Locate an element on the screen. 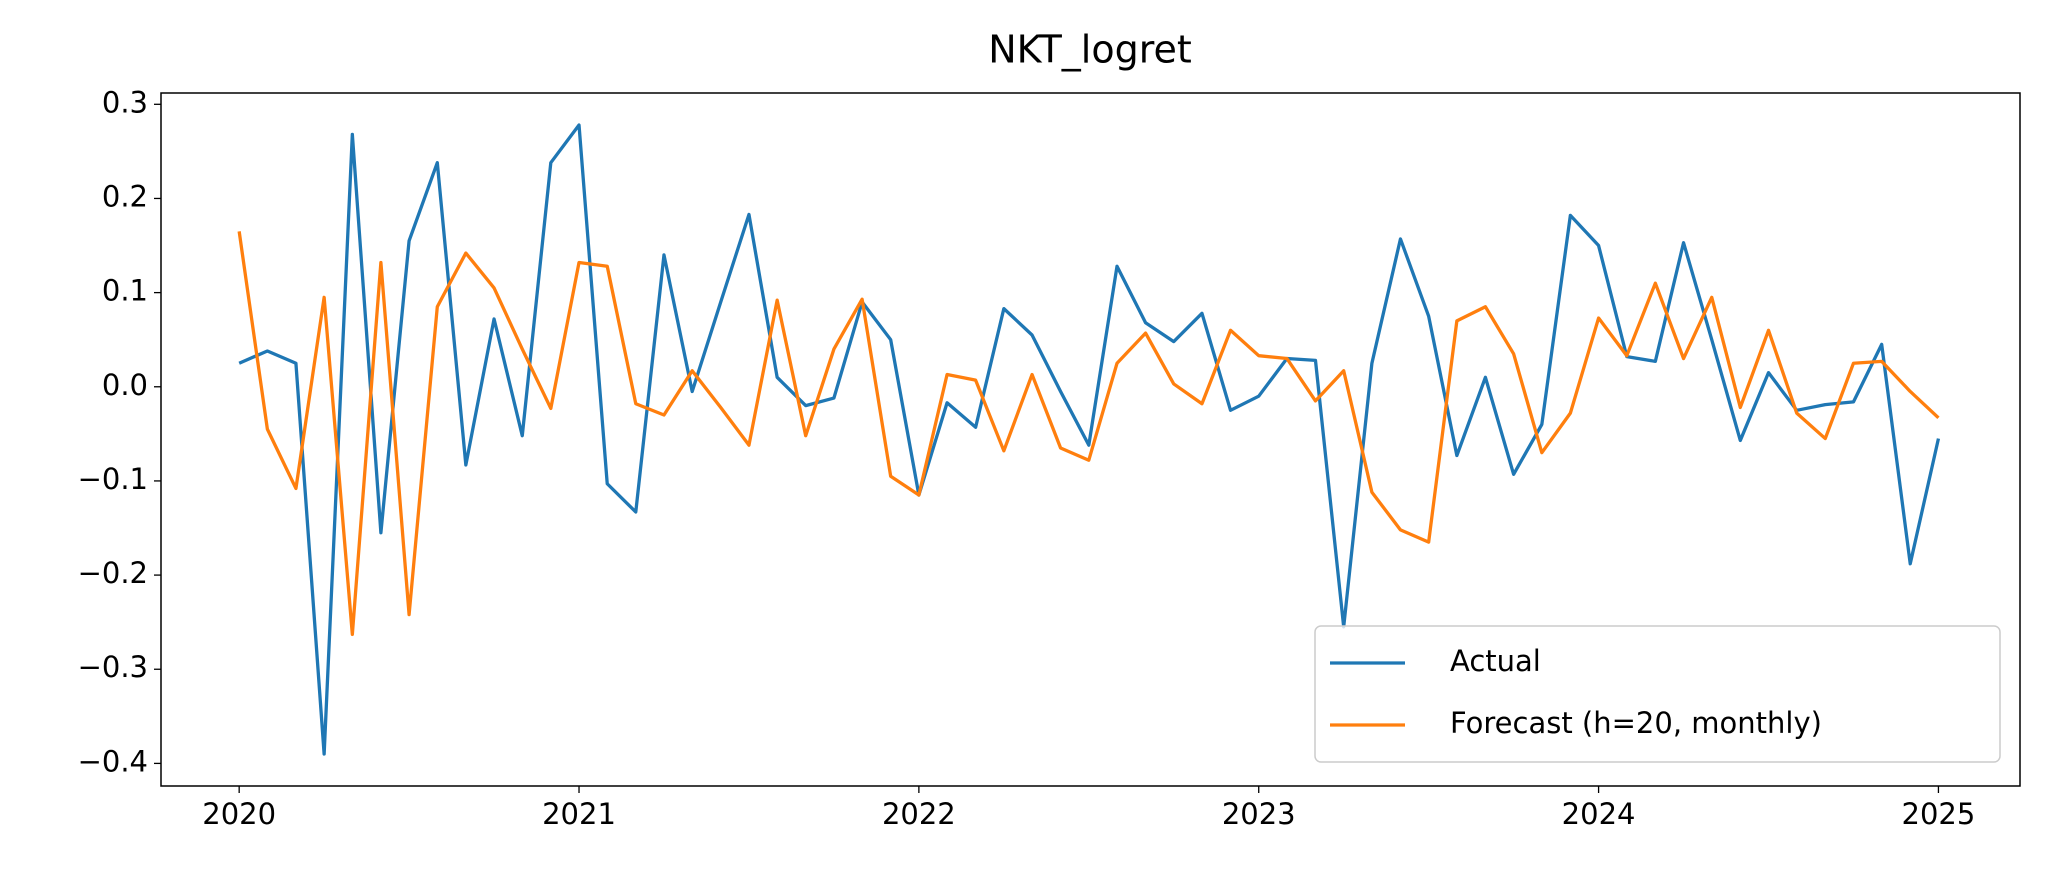  legend-box is located at coordinates (1657, 694).